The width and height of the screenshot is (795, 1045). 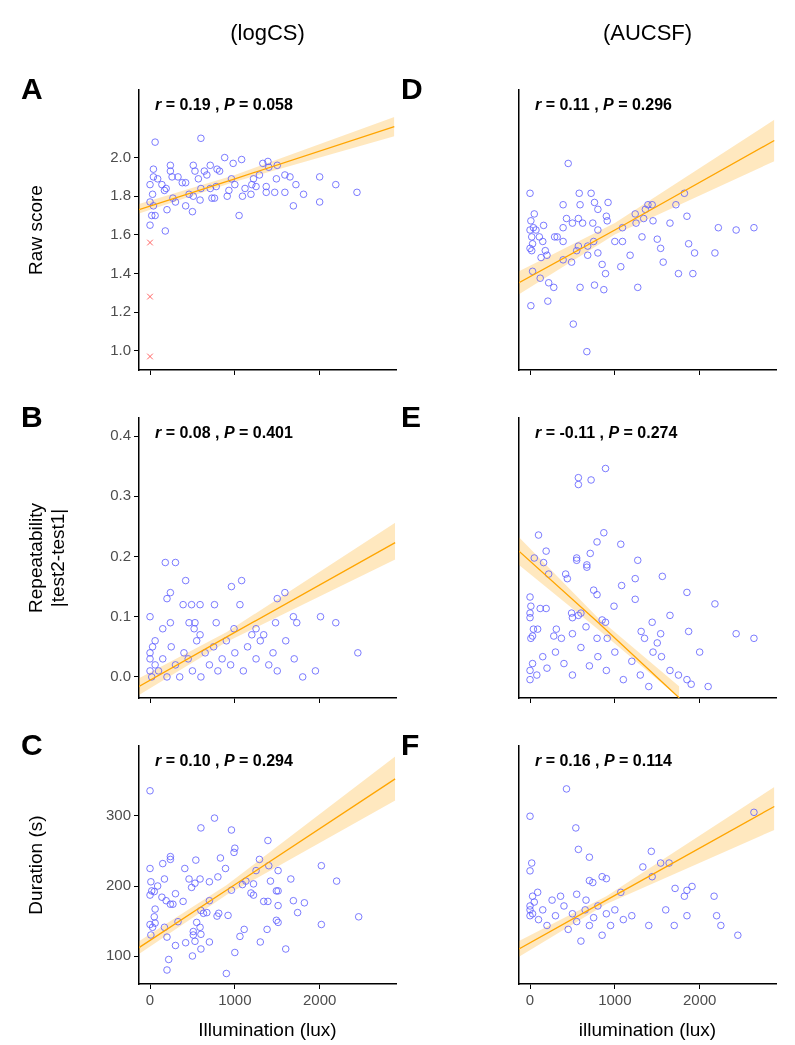 I want to click on y-tick-label: 1.8, so click(x=120, y=195).